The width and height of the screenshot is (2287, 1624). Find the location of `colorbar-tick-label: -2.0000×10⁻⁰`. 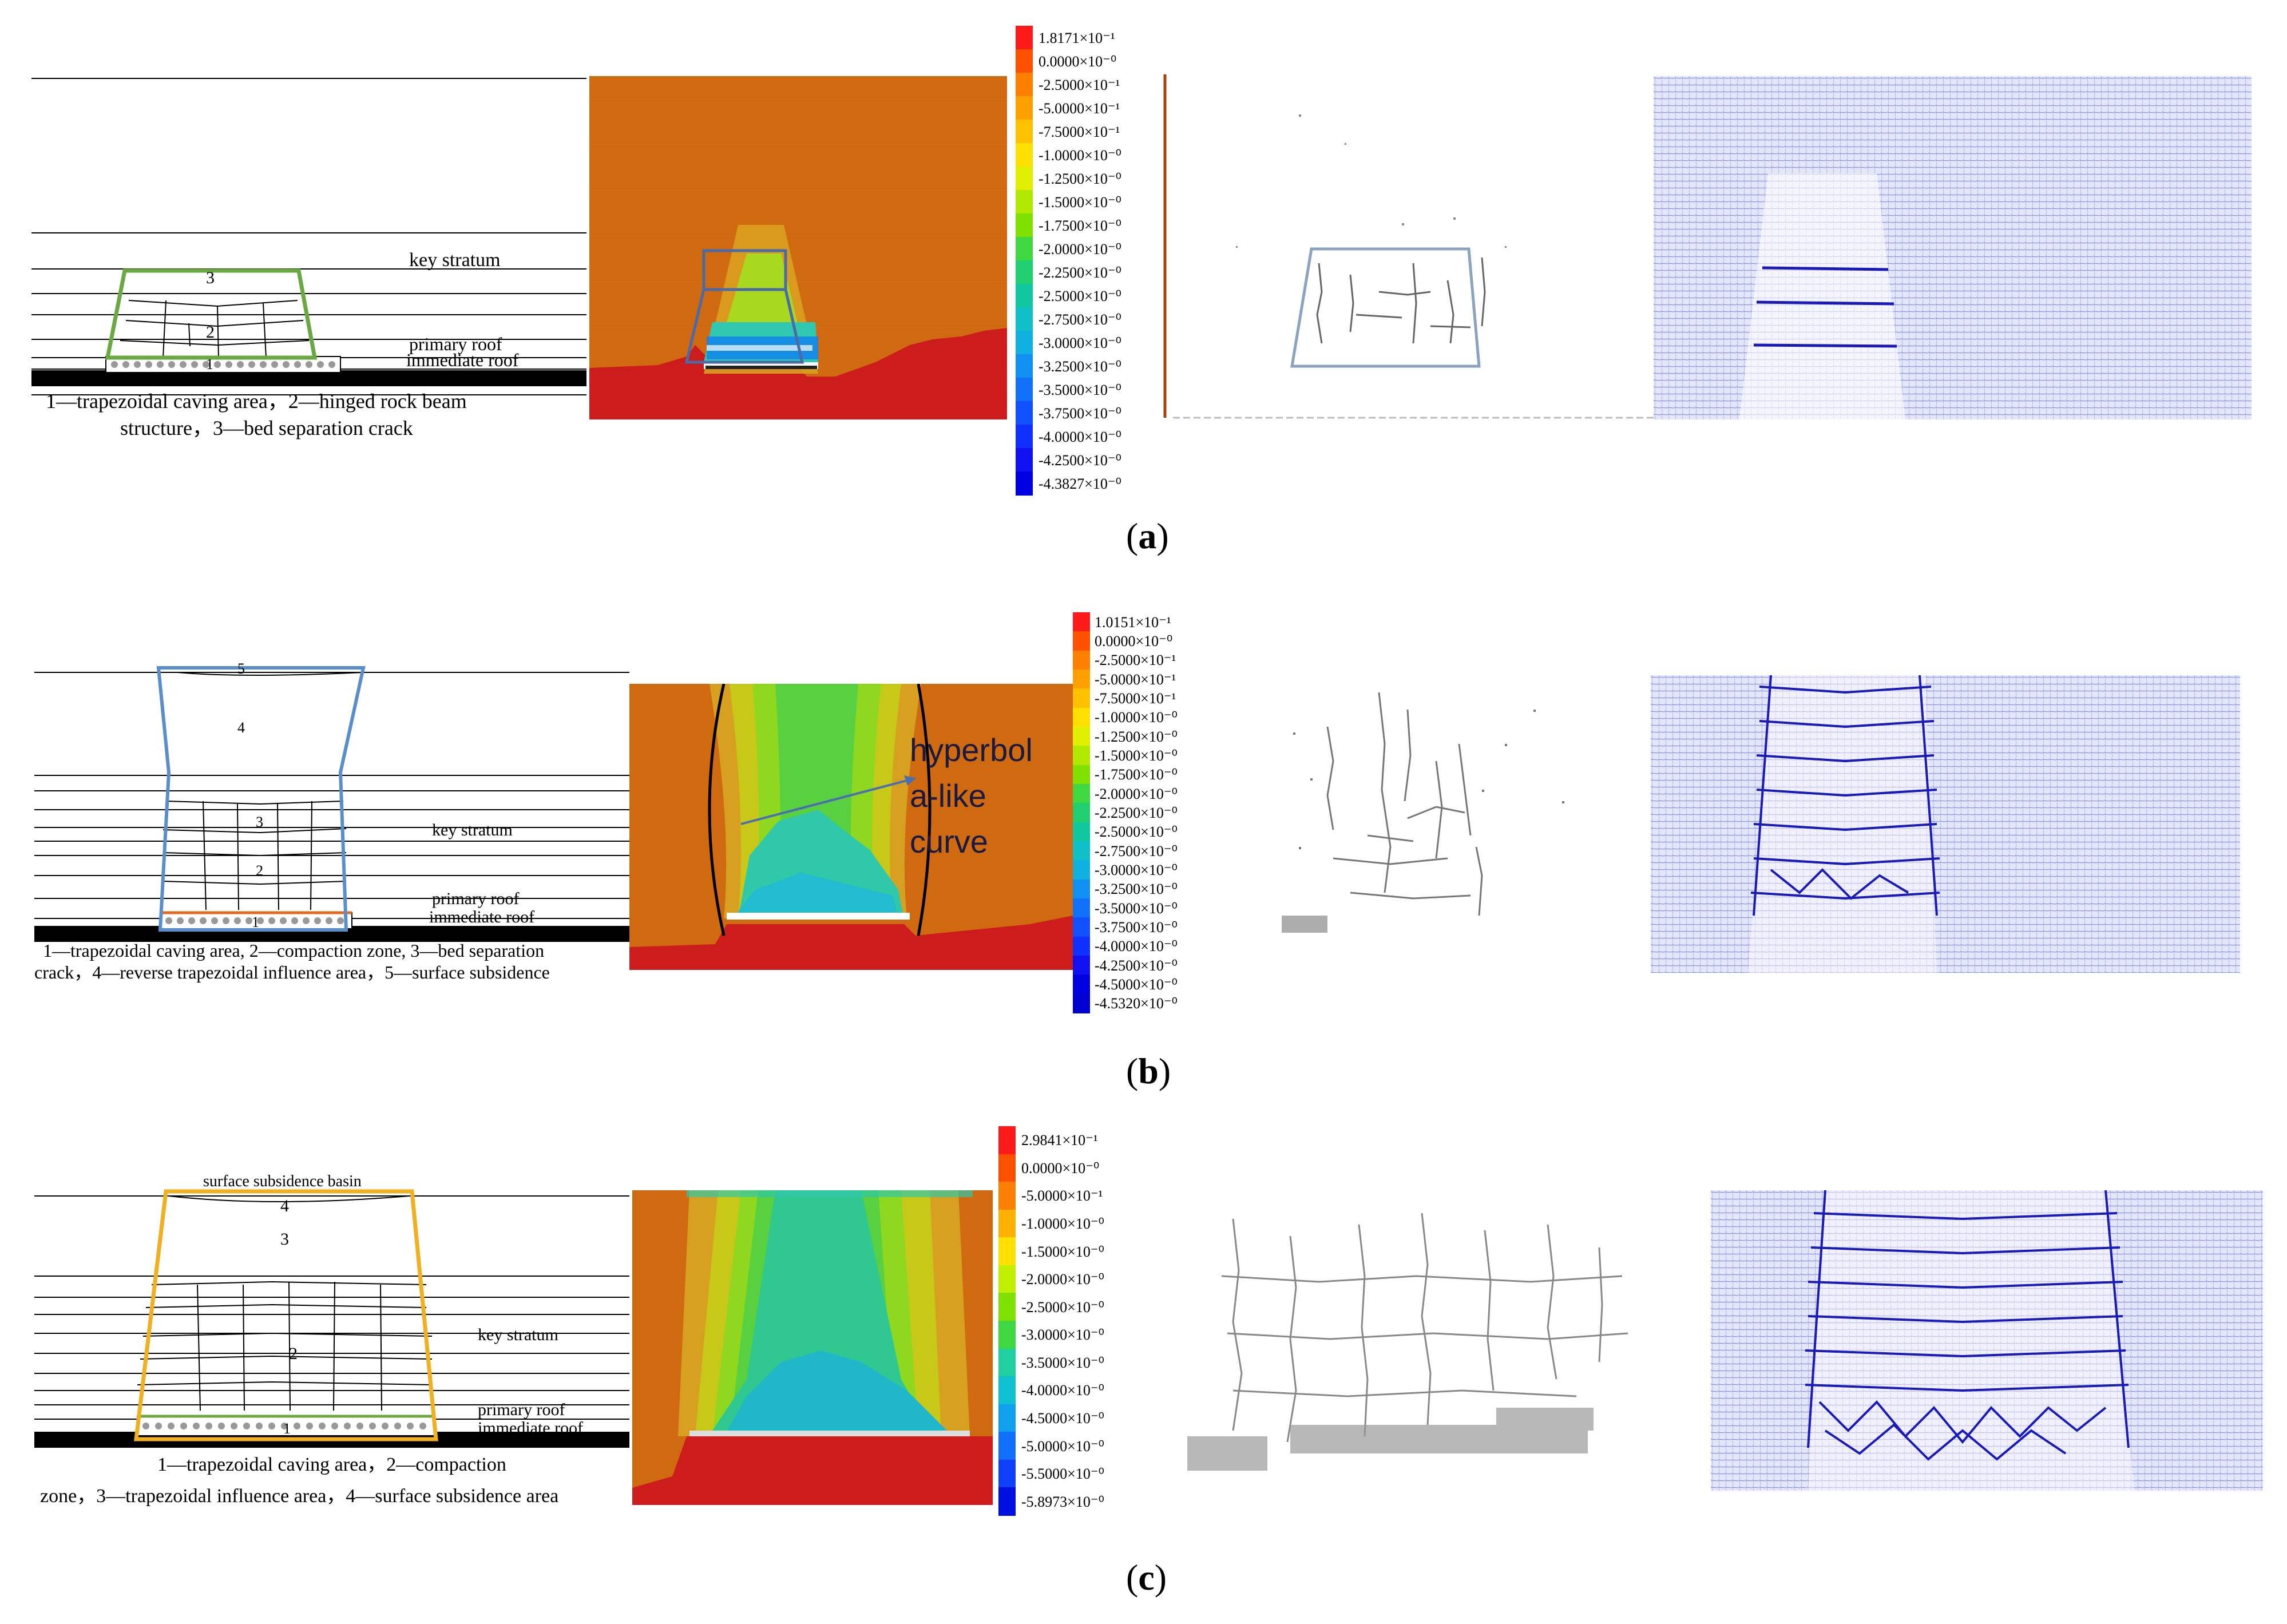

colorbar-tick-label: -2.0000×10⁻⁰ is located at coordinates (1062, 1279).